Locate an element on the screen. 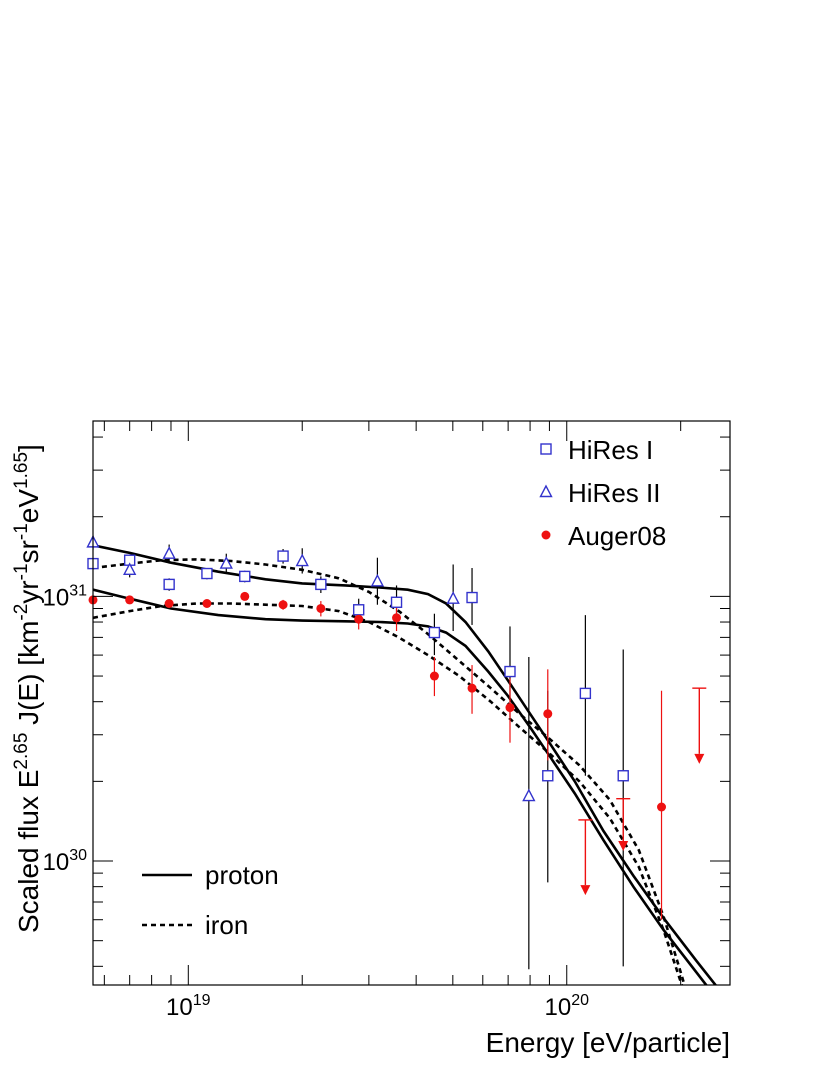  legend-markers: HiRes I HiRes II Auger08 is located at coordinates (602, 493).